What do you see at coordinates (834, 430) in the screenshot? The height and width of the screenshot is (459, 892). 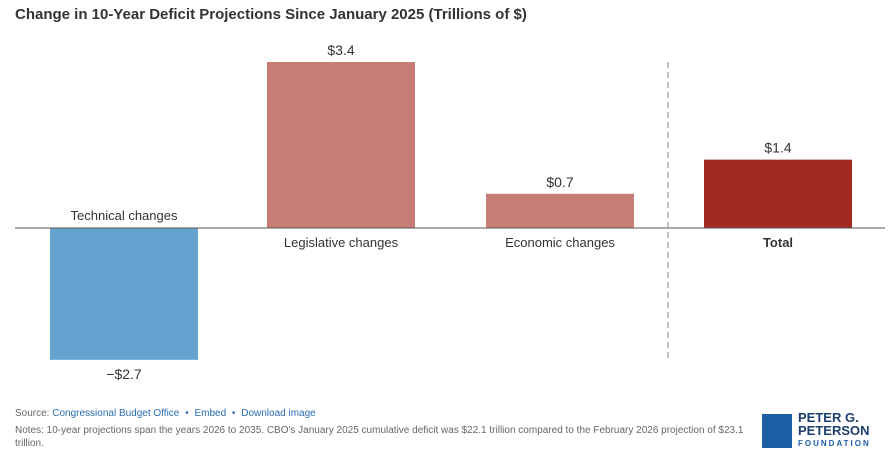 I see `logo-line2: PETERSON` at bounding box center [834, 430].